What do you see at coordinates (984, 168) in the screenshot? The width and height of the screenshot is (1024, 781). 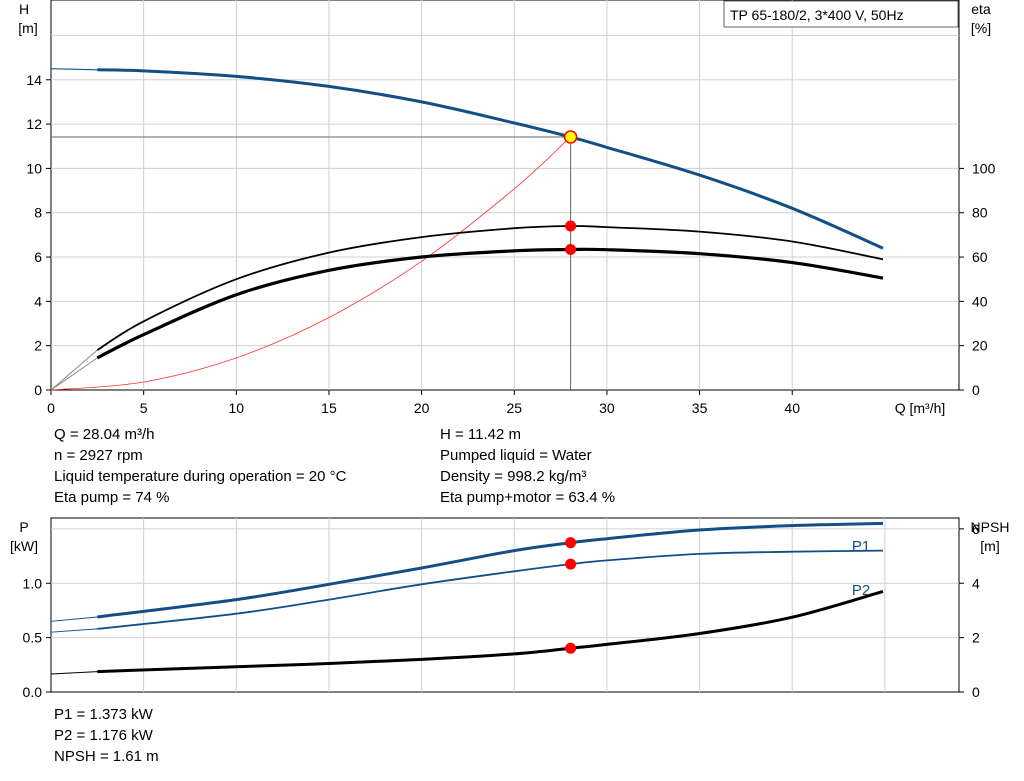 I see `y2-tick-label: 100` at bounding box center [984, 168].